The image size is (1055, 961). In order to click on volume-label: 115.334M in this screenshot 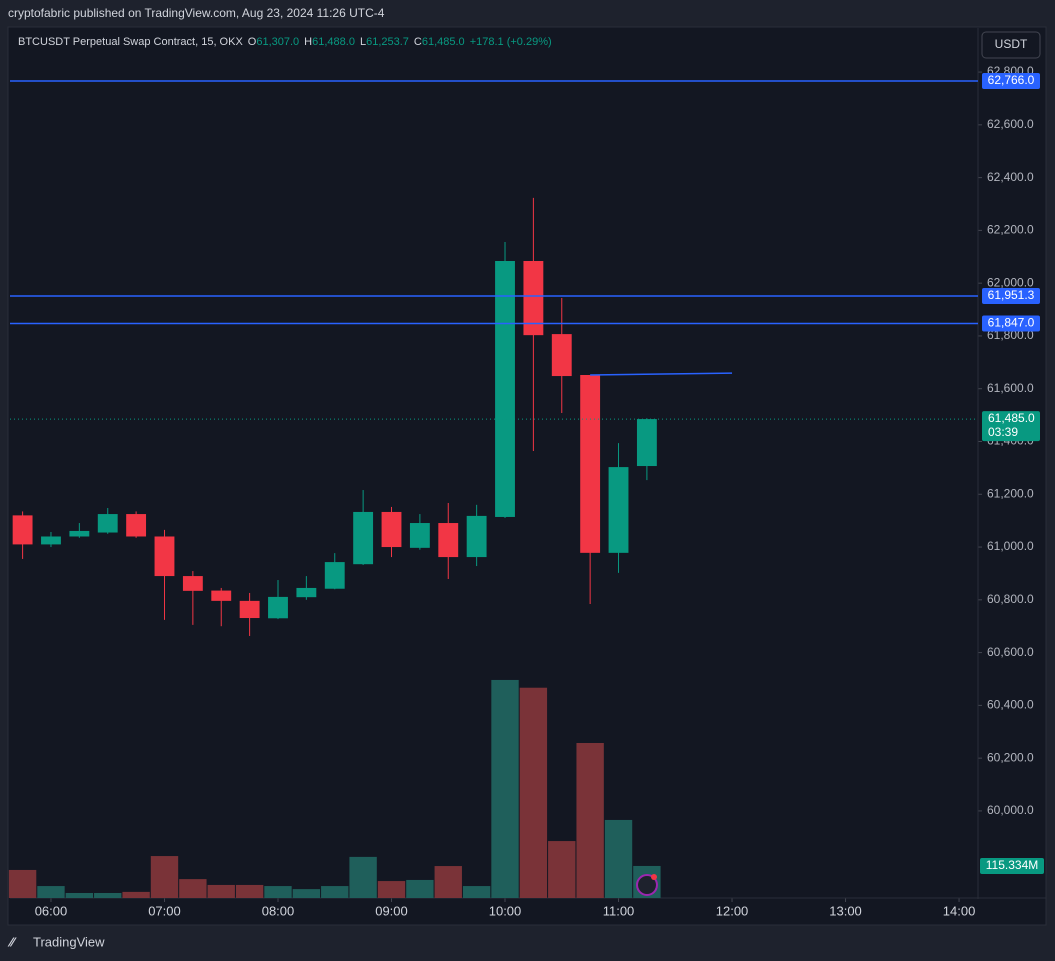, I will do `click(1012, 865)`.